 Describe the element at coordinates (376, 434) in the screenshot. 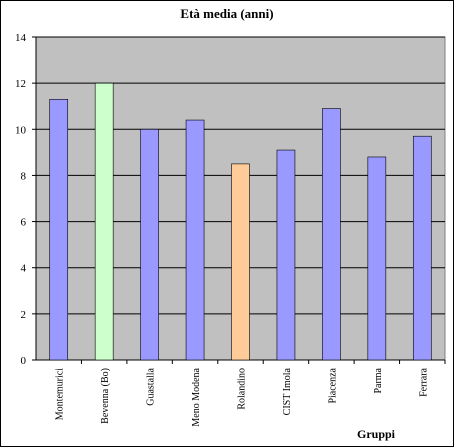

I see `x-axis-label: Gruppi` at that location.